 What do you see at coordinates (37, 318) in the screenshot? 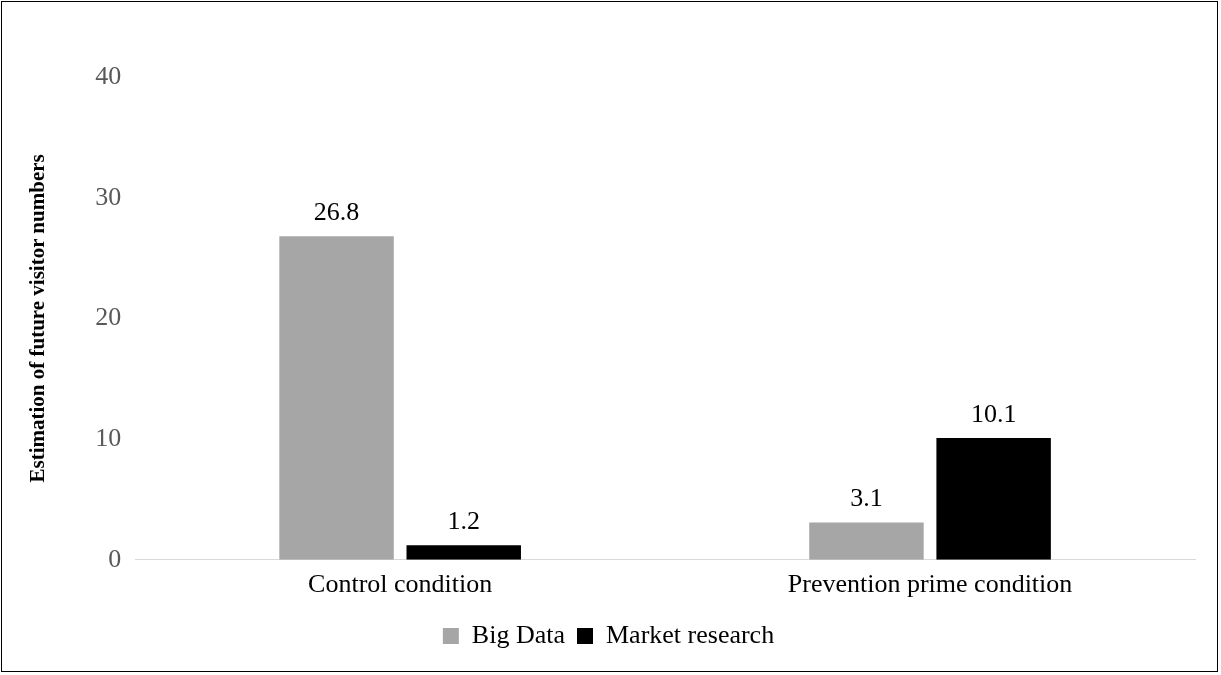
I see `y-axis-title: Estimation of future visitor numbers` at bounding box center [37, 318].